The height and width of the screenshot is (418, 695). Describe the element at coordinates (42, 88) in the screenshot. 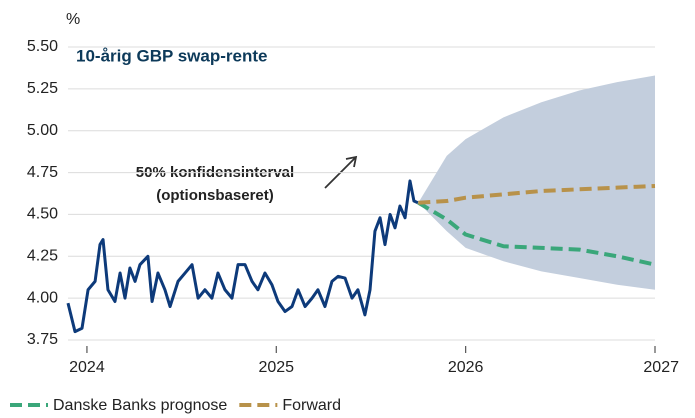

I see `y-tick-label: 5.25` at that location.